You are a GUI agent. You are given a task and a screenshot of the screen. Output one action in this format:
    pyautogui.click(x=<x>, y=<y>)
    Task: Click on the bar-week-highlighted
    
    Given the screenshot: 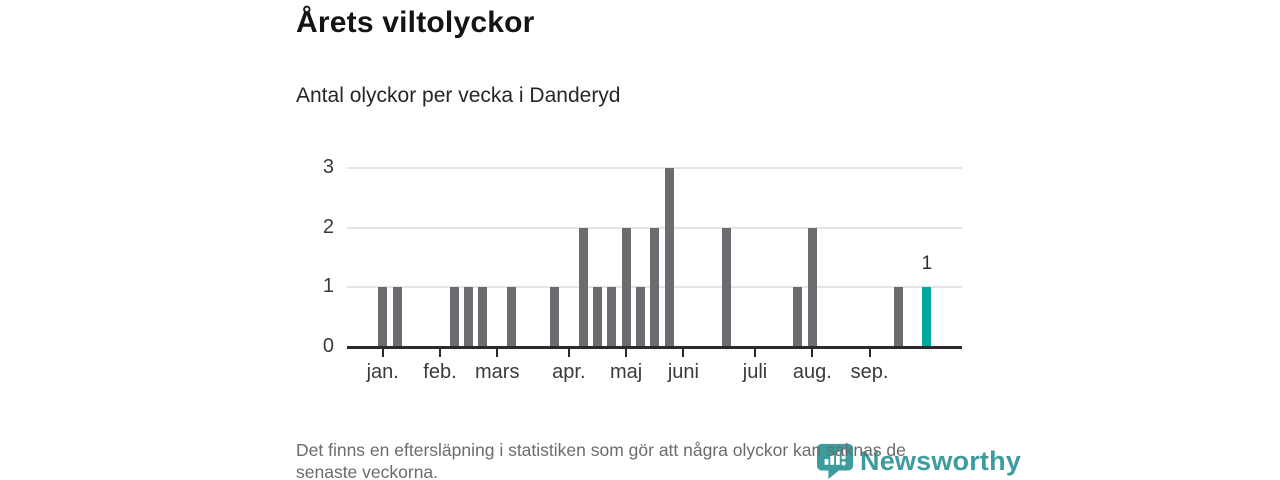 What is the action you would take?
    pyautogui.click(x=927, y=317)
    